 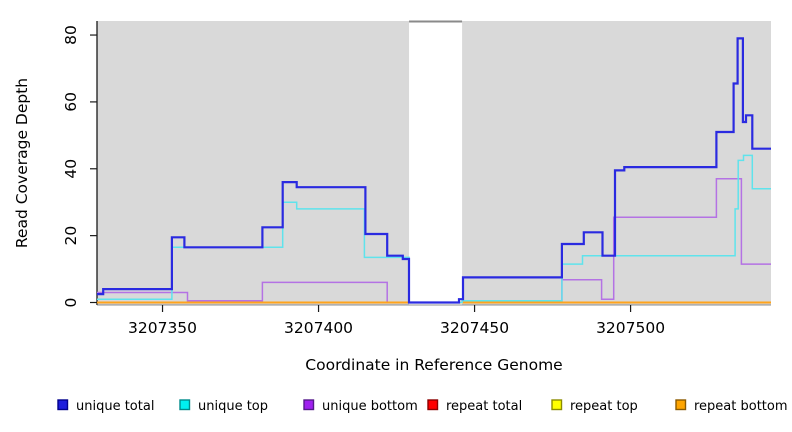 I want to click on x-tick-label: 3207400, so click(x=318, y=328).